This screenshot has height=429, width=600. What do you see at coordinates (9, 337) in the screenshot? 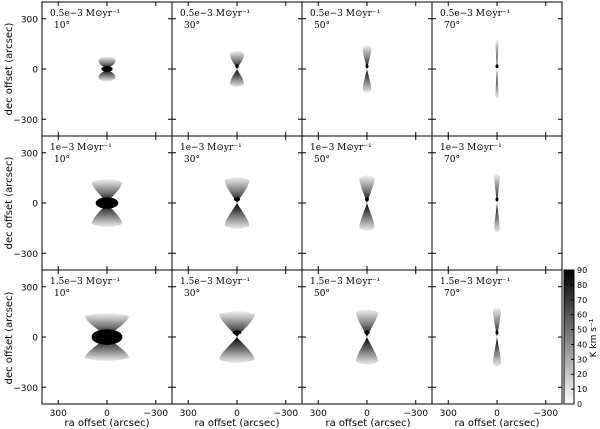
I see `y-axis-label-row-3: dec offset (arcsec)` at bounding box center [9, 337].